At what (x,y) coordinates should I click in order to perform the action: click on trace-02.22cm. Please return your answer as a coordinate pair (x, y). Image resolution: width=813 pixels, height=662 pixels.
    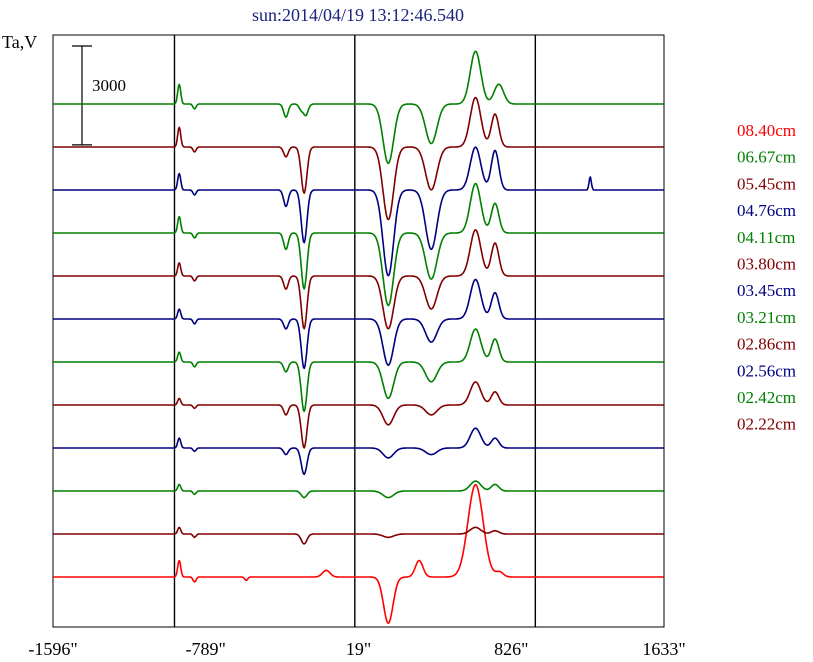
    Looking at the image, I should click on (358, 535).